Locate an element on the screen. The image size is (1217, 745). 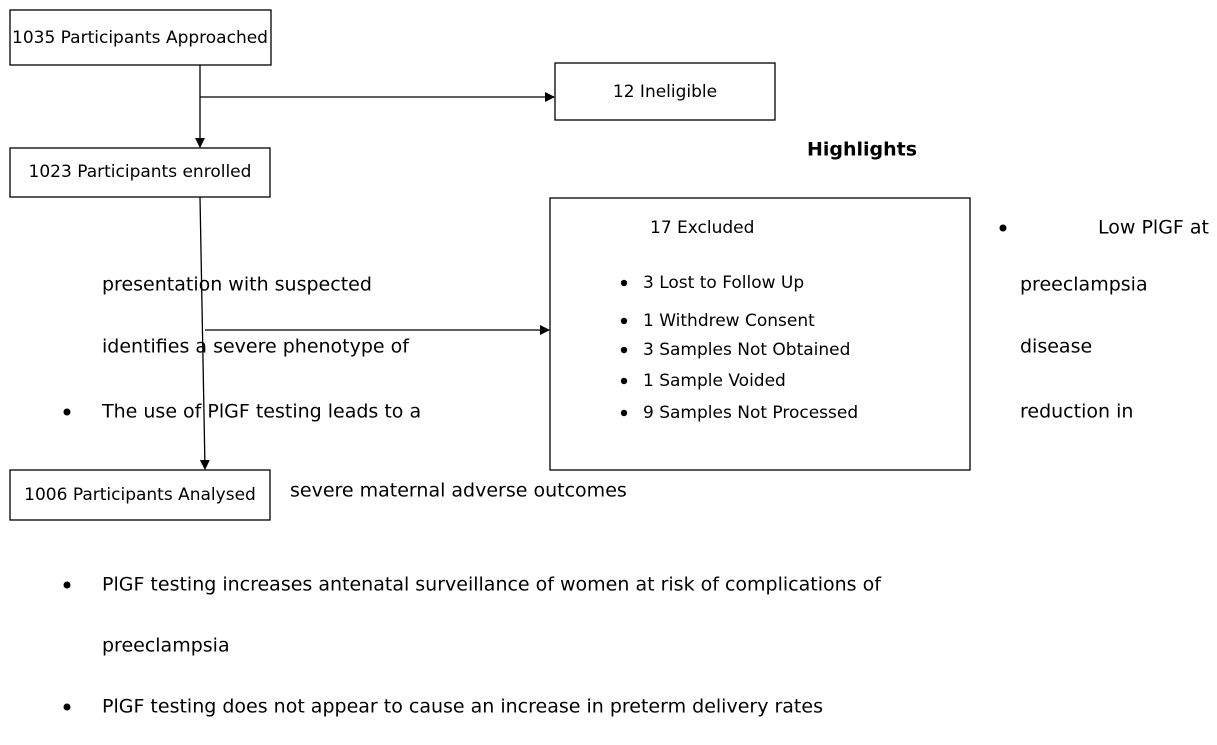
box-analysed is located at coordinates (140, 495).